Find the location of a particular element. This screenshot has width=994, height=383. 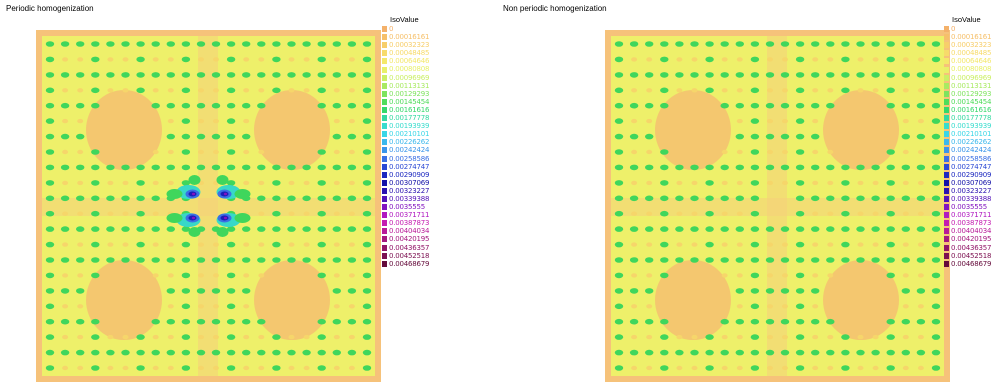

legend-label: 0.00307069 is located at coordinates (971, 182).